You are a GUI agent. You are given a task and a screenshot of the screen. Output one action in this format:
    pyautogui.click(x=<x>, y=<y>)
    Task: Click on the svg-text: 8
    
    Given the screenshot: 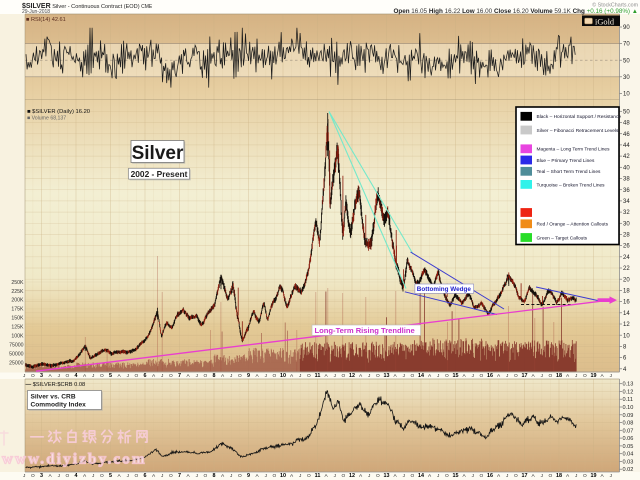 What is the action you would take?
    pyautogui.click(x=214, y=376)
    